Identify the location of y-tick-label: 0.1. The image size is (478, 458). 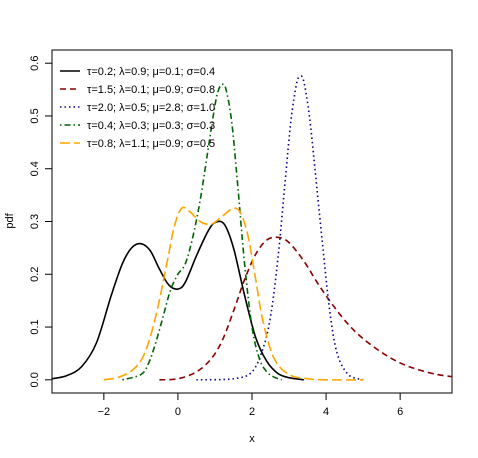
(35, 326).